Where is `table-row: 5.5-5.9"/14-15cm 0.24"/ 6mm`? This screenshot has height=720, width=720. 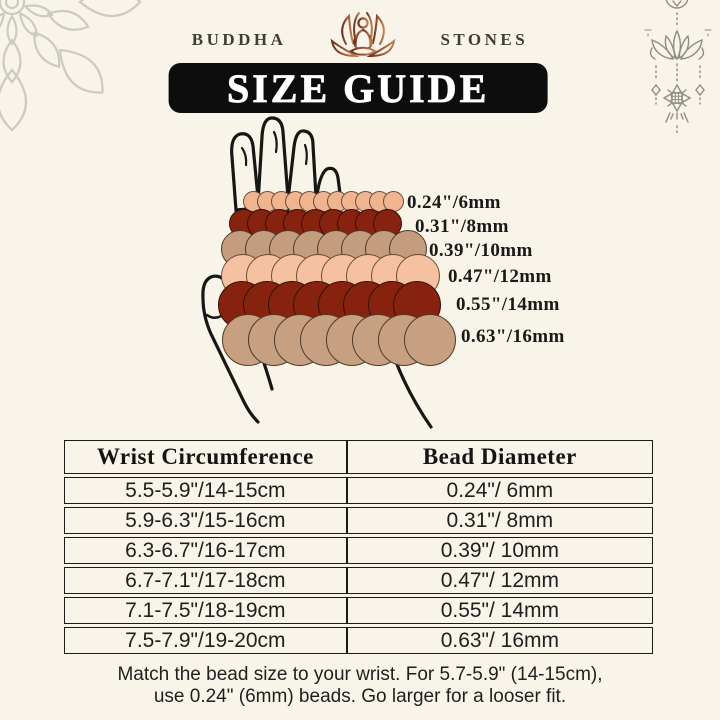
table-row: 5.5-5.9"/14-15cm 0.24"/ 6mm is located at coordinates (358, 490).